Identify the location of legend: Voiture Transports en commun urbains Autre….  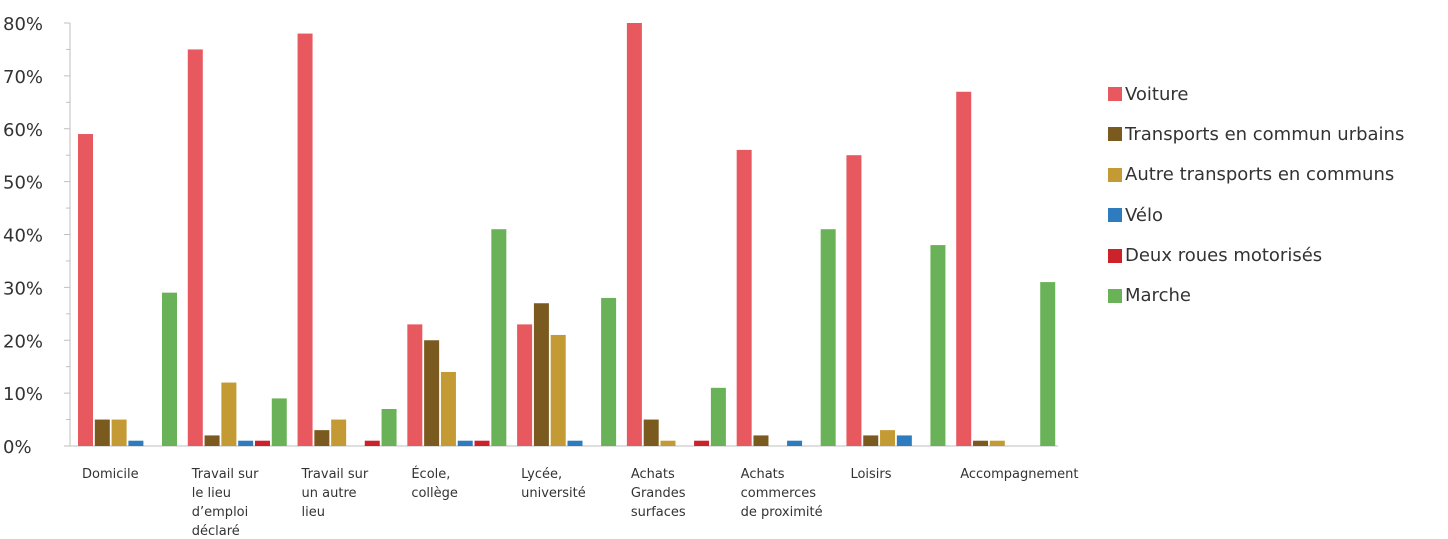
(1256, 205).